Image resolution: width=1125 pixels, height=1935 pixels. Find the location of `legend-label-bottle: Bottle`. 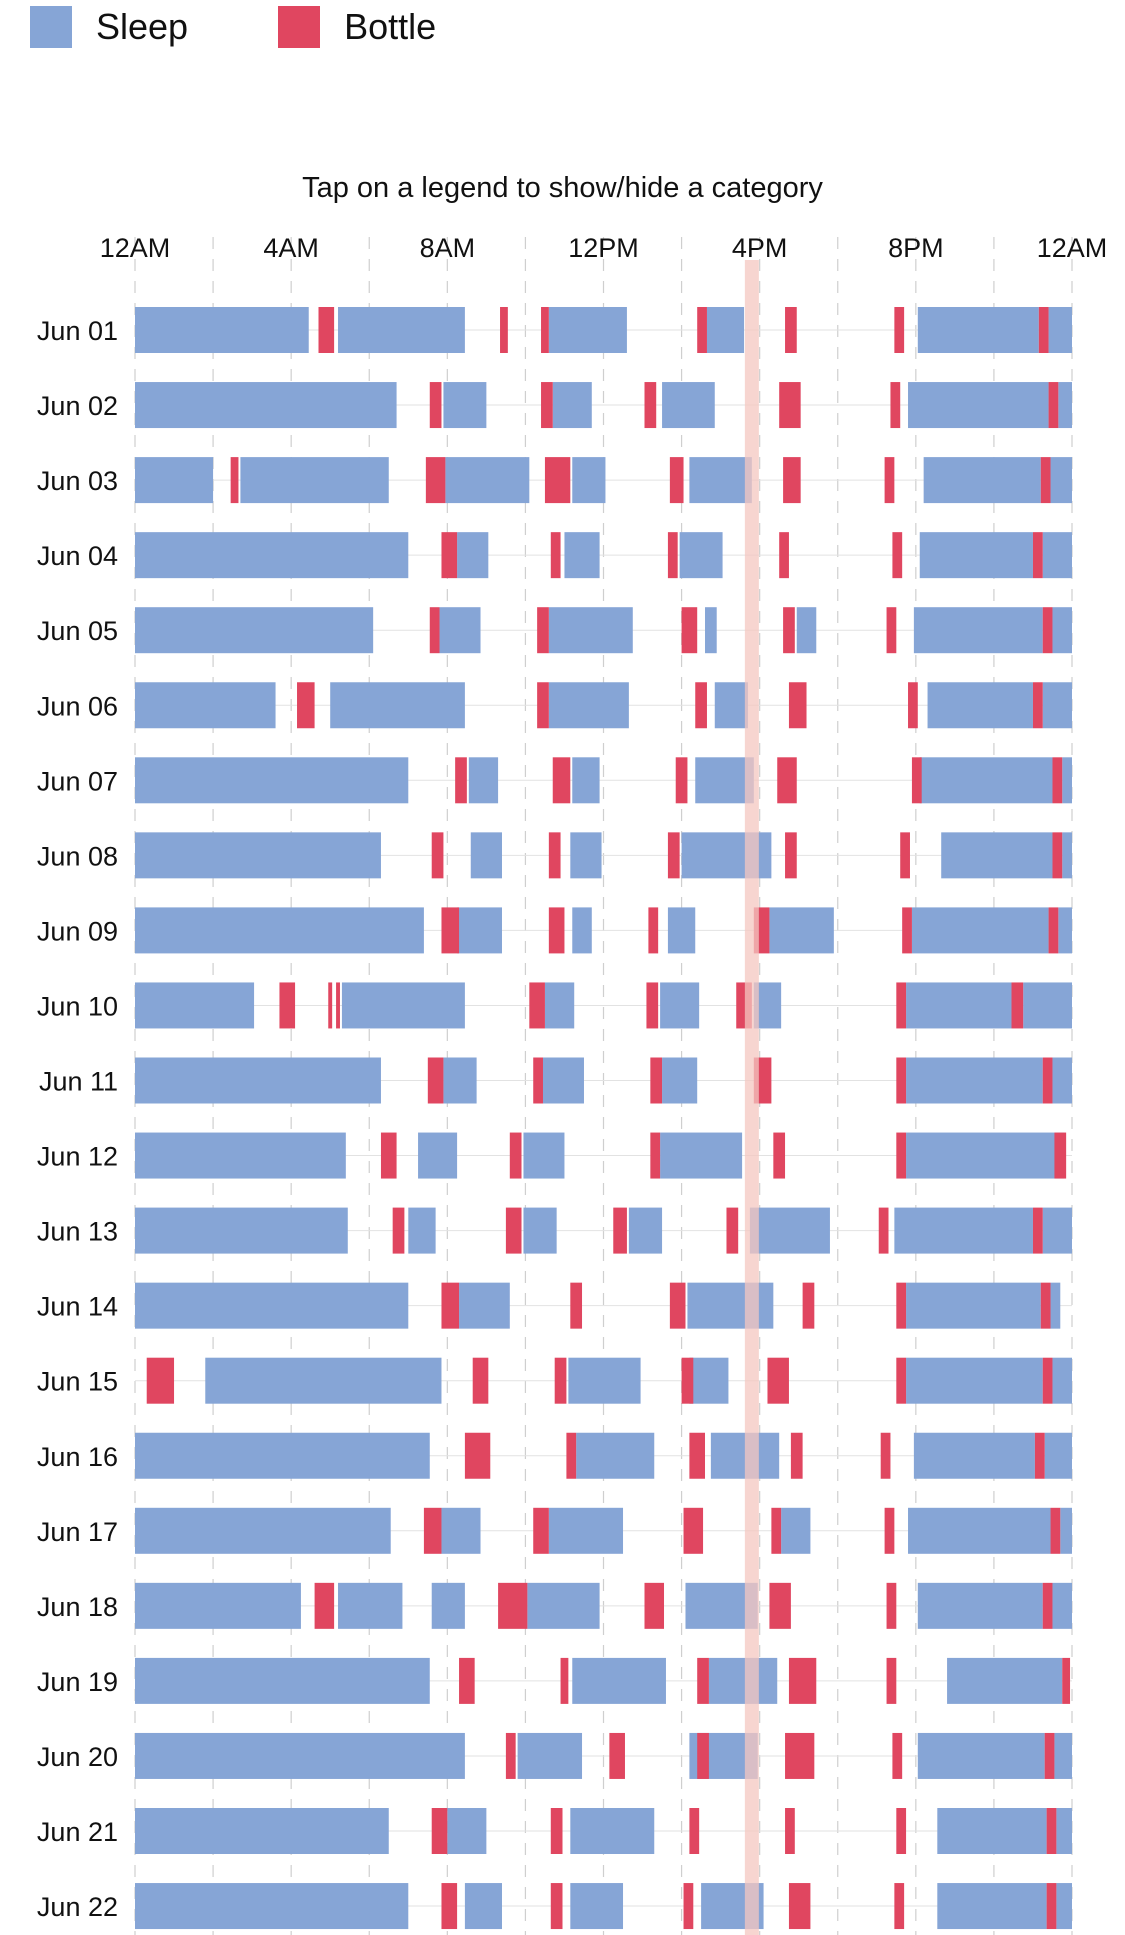

legend-label-bottle: Bottle is located at coordinates (390, 26).